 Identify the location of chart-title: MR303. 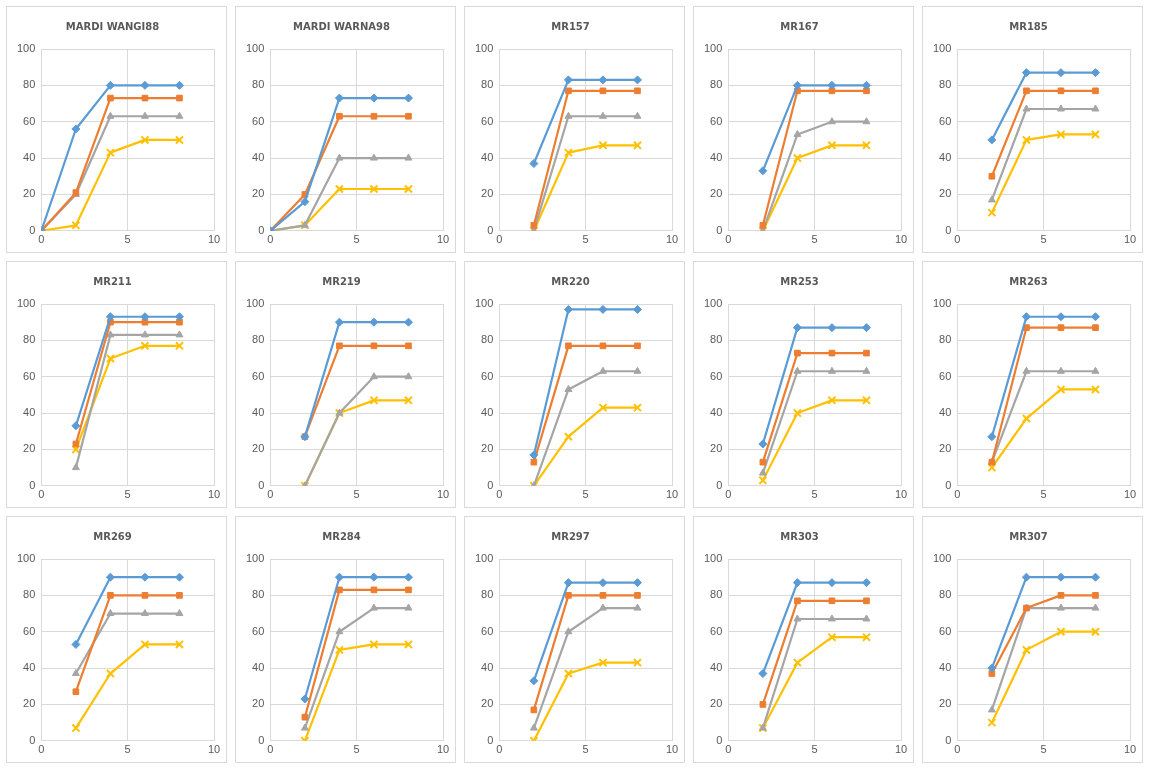
(799, 536).